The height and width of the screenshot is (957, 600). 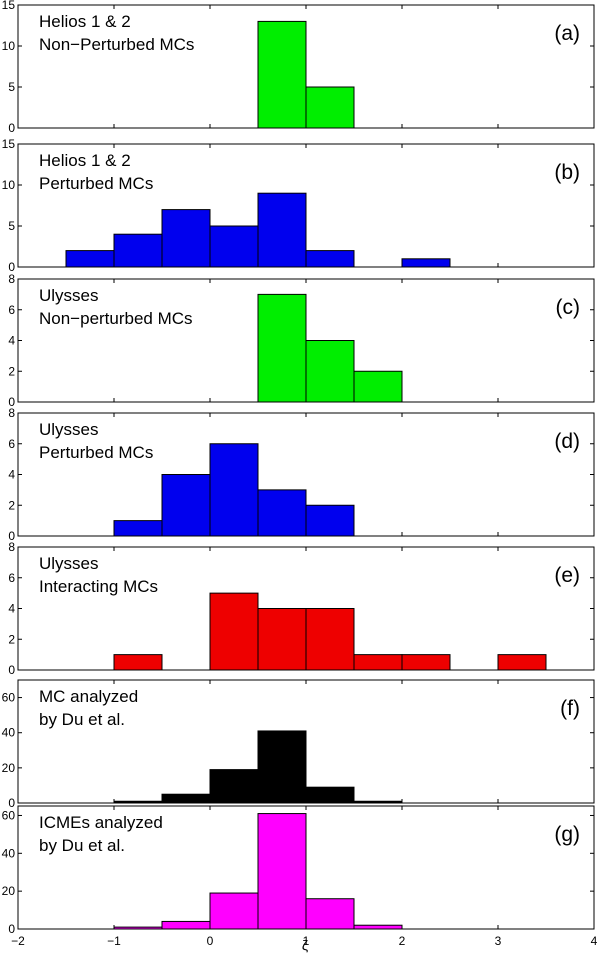 What do you see at coordinates (567, 834) in the screenshot?
I see `panel-tag: (g)` at bounding box center [567, 834].